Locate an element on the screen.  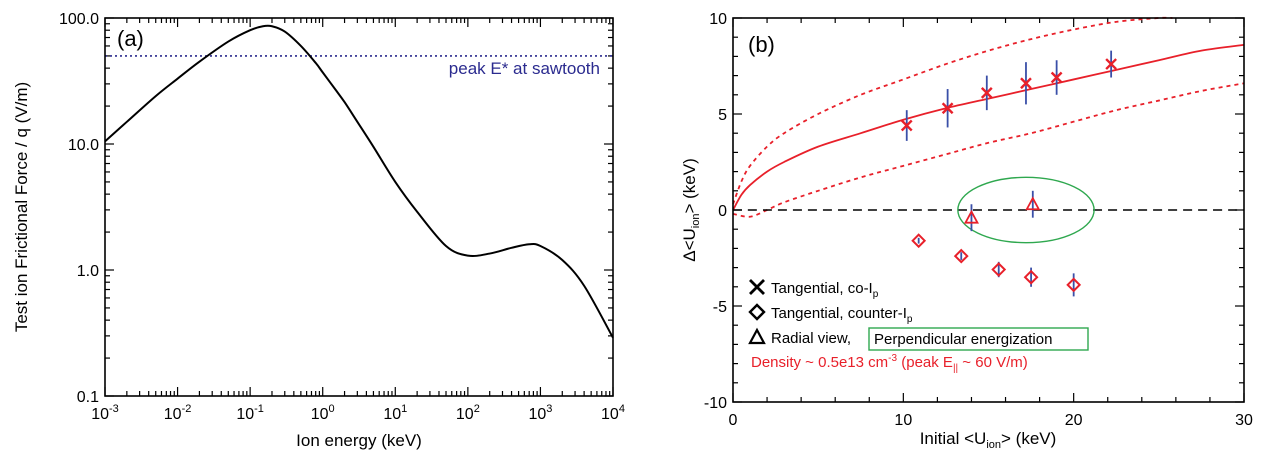
x-tick-label: 20 is located at coordinates (1074, 420).